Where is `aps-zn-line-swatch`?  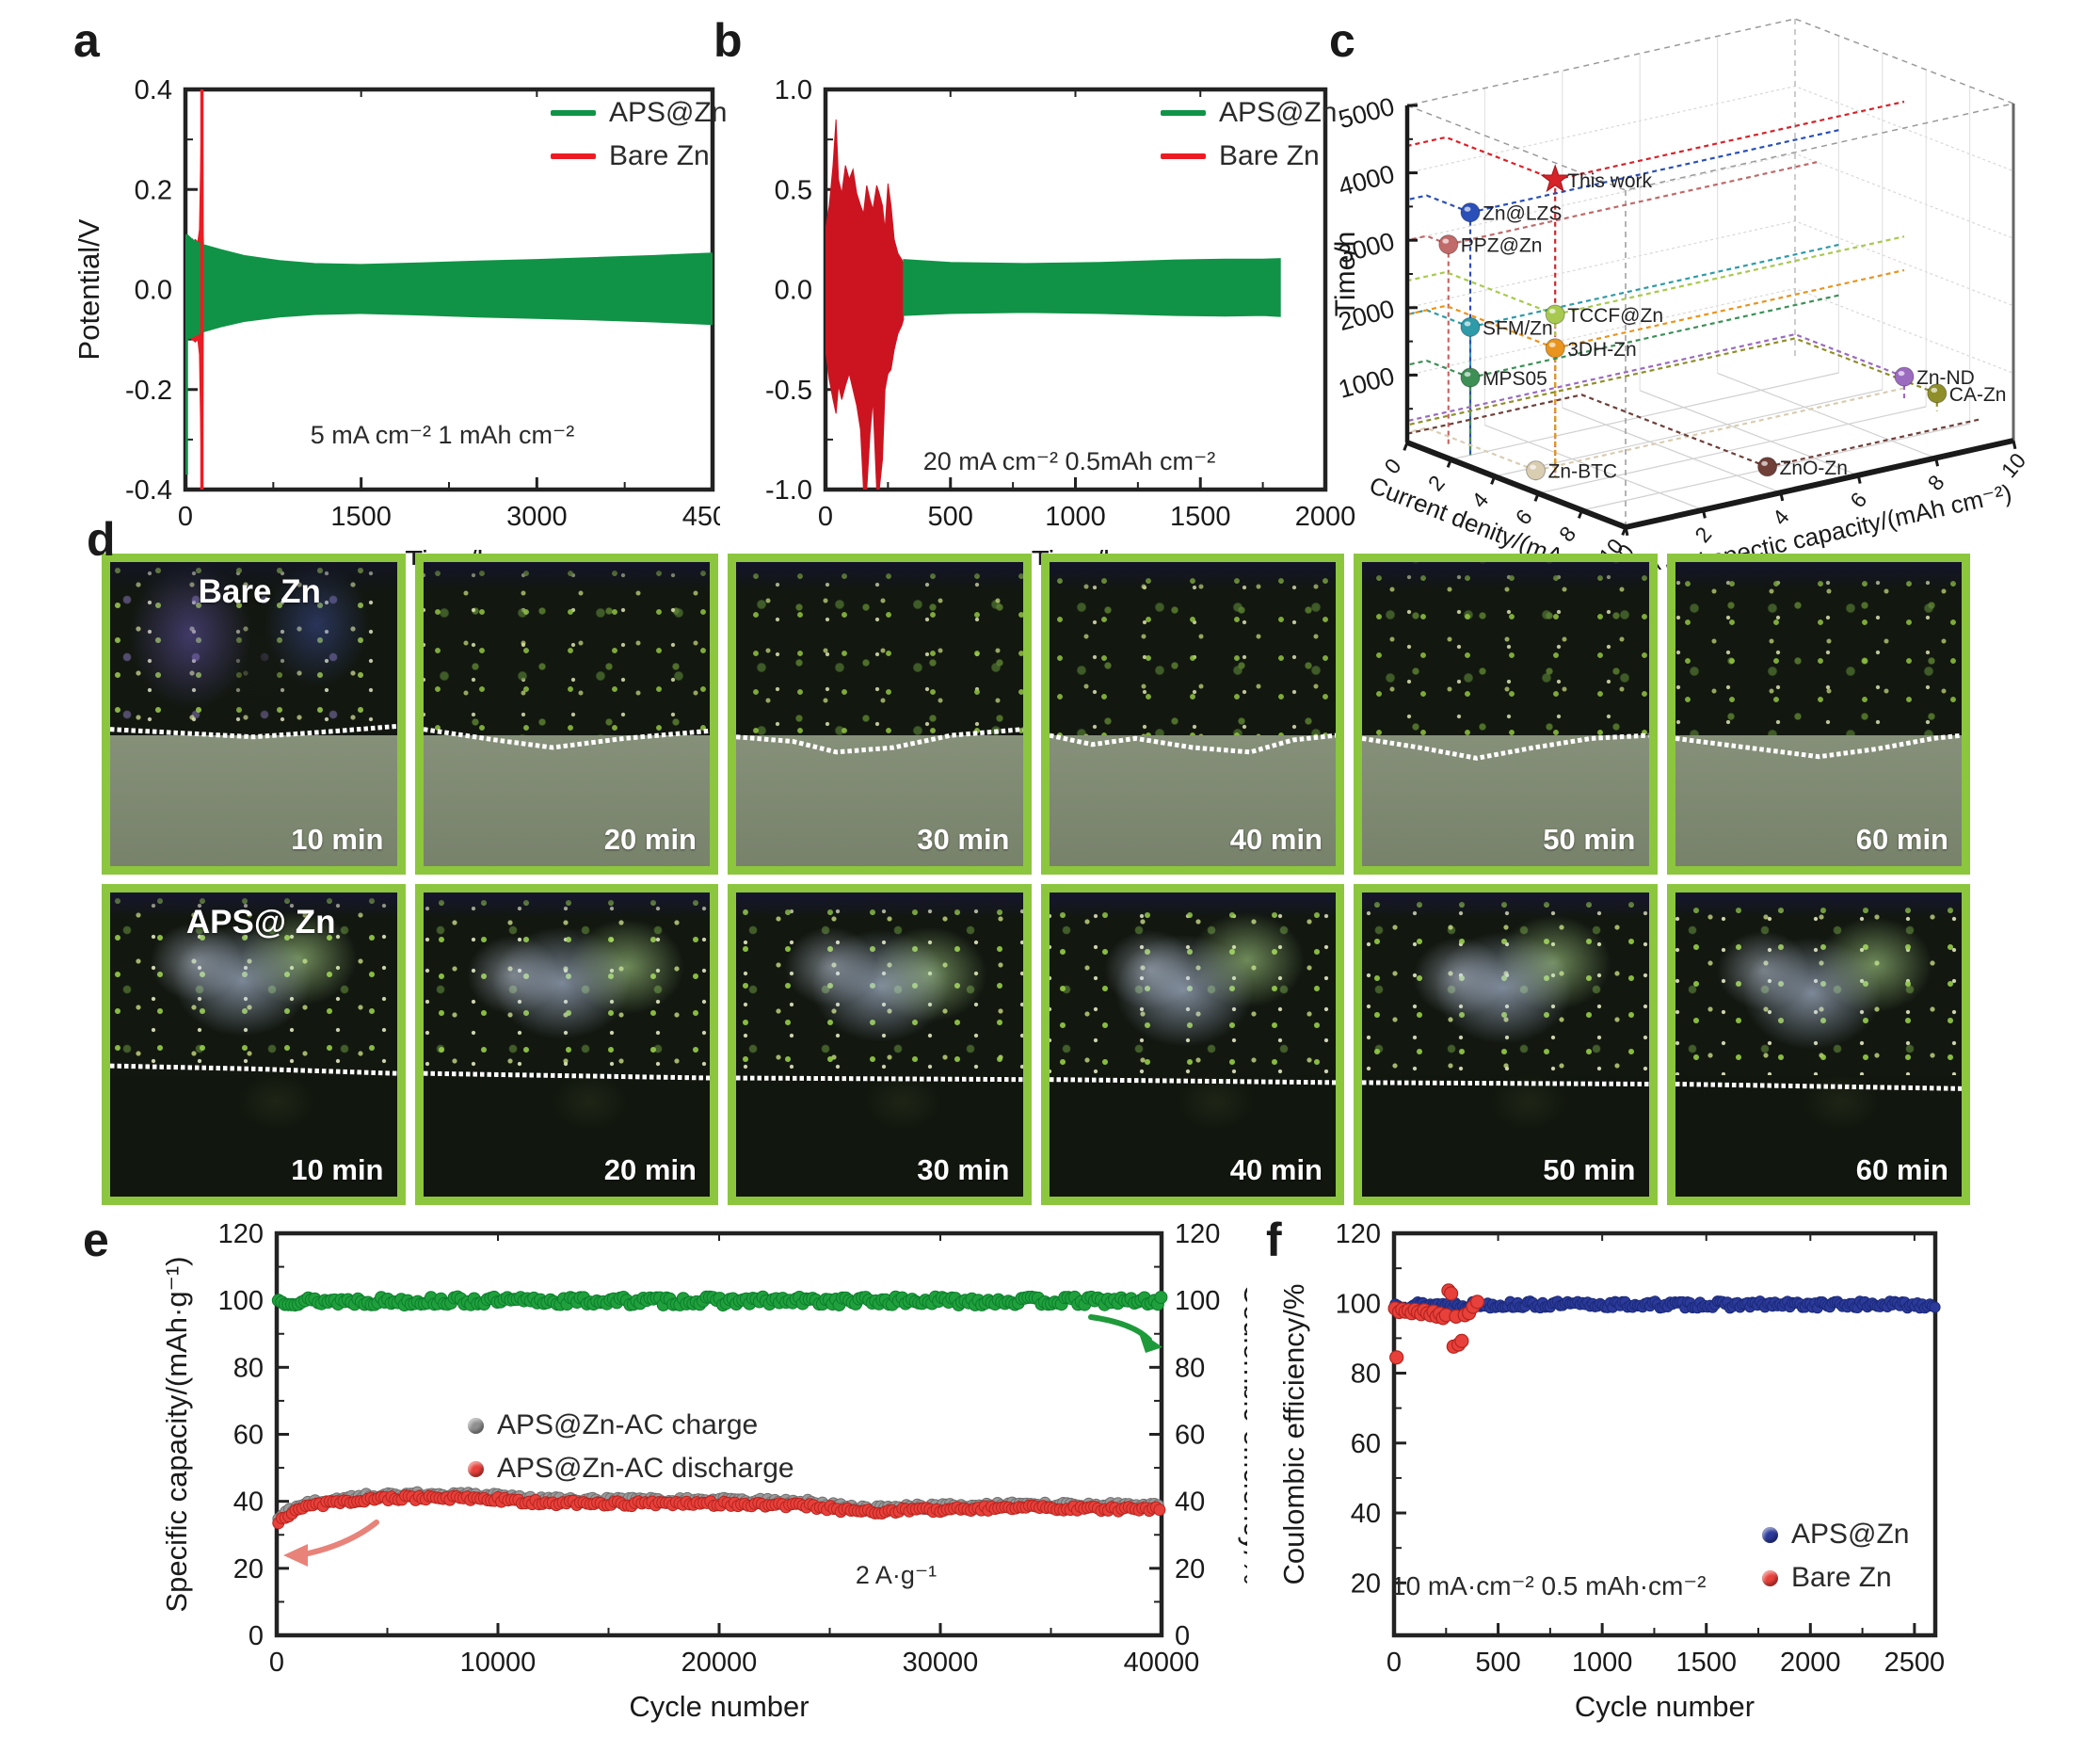
aps-zn-line-swatch is located at coordinates (1183, 113).